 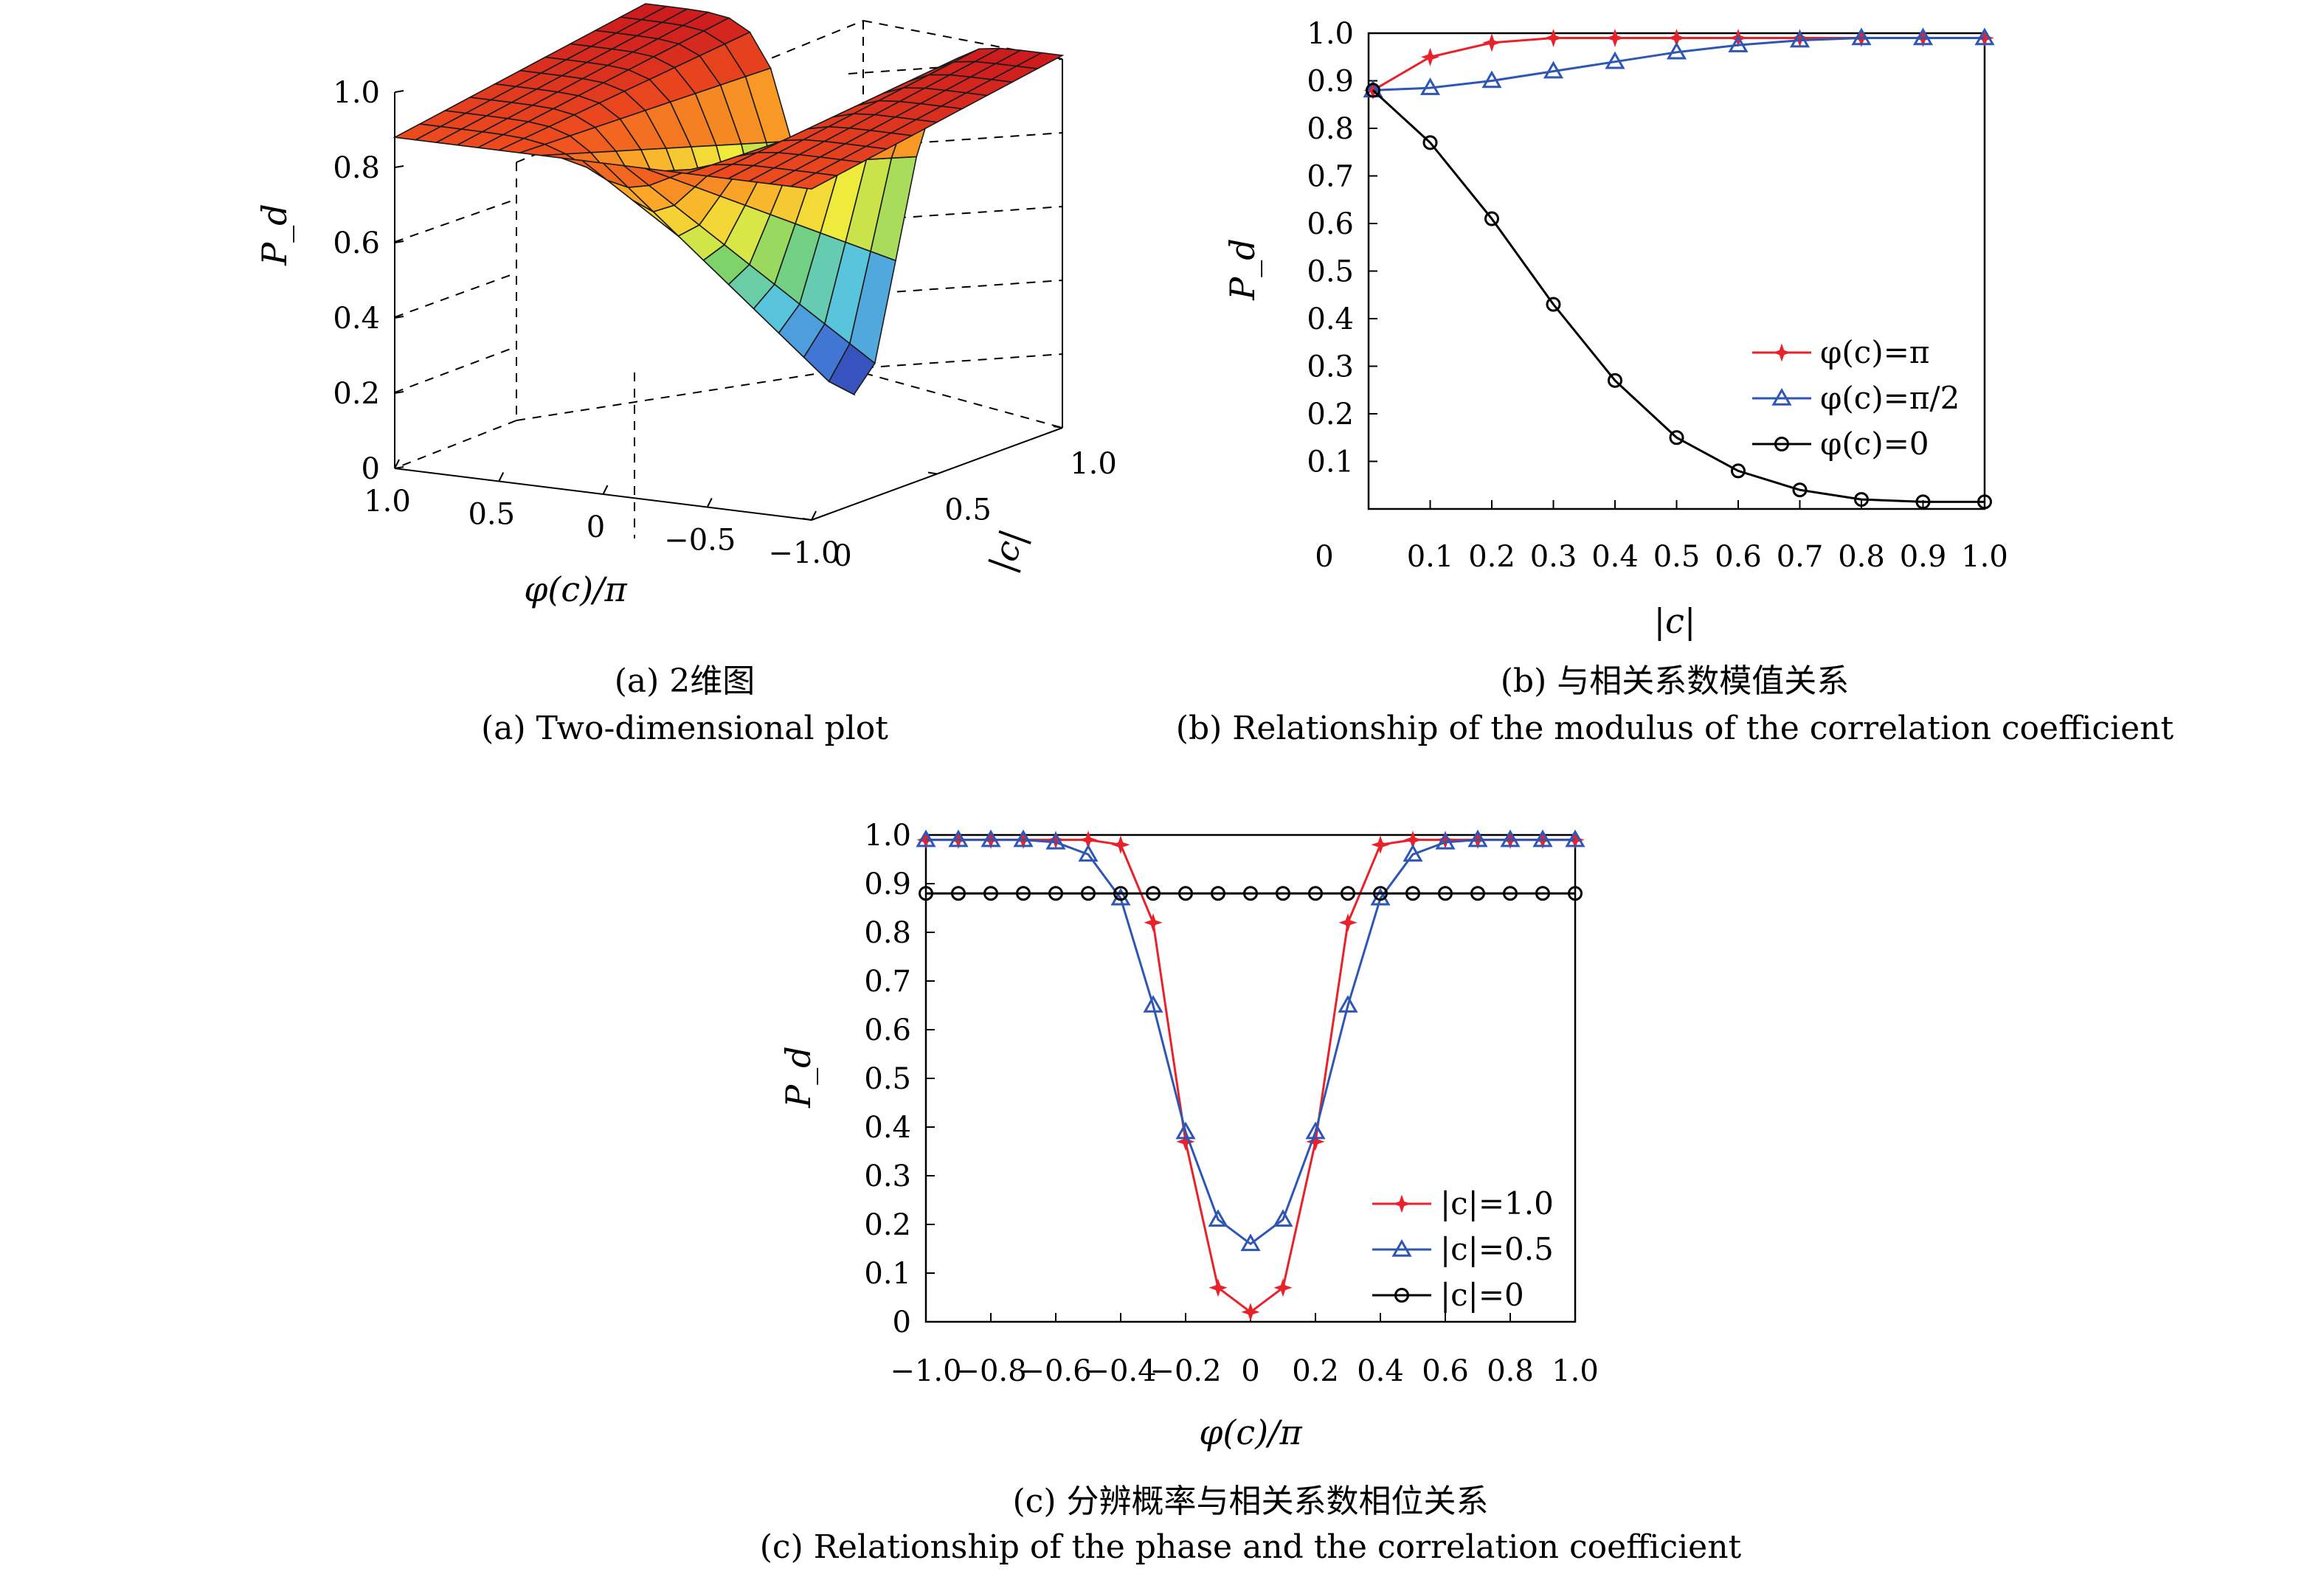 I want to click on x-tick-label: 0.7, so click(x=1800, y=557).